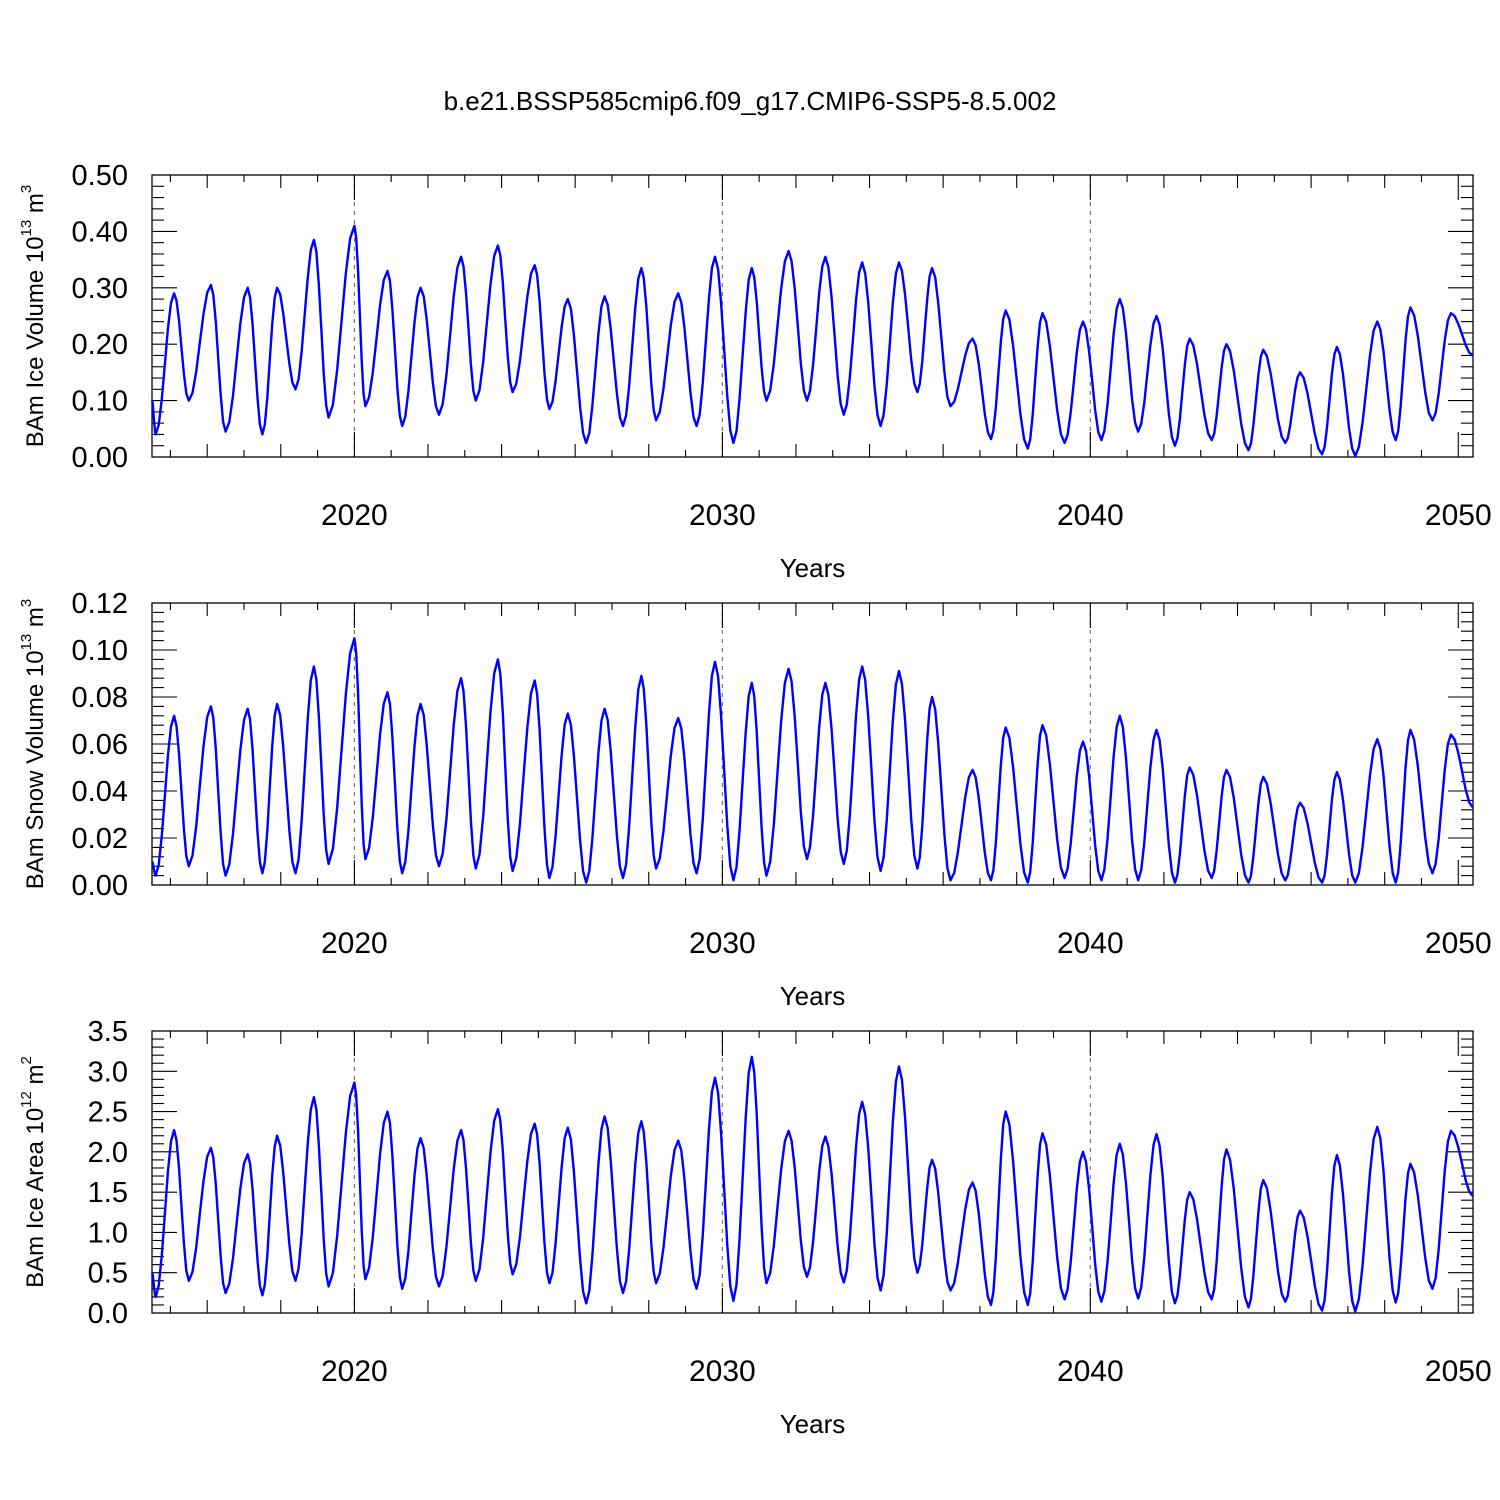 Image resolution: width=1500 pixels, height=1500 pixels. What do you see at coordinates (33, 316) in the screenshot?
I see `y-axis-label: BAm Ice Volume 1013 m3` at bounding box center [33, 316].